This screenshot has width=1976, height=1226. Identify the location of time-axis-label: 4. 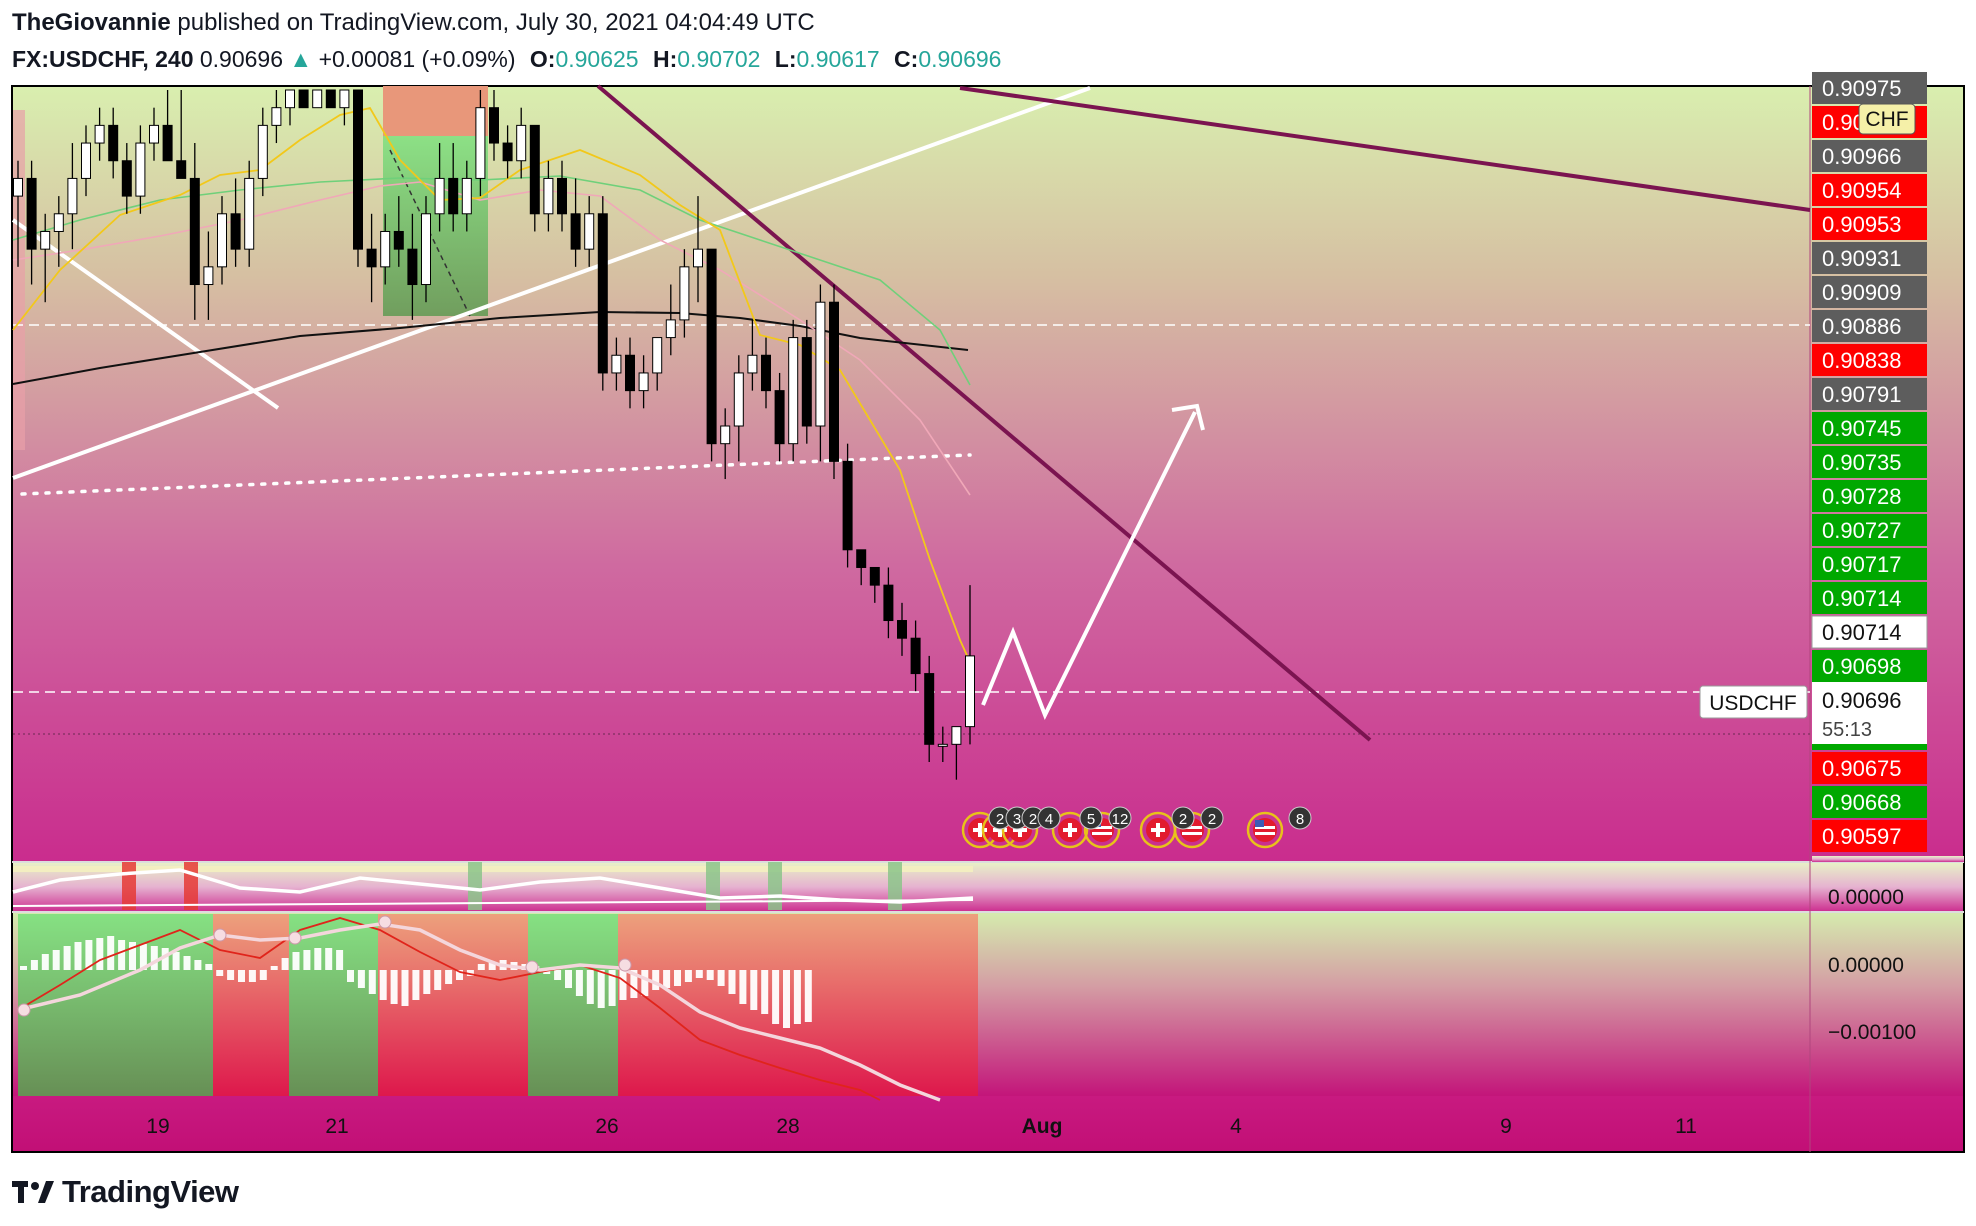
(1236, 1126).